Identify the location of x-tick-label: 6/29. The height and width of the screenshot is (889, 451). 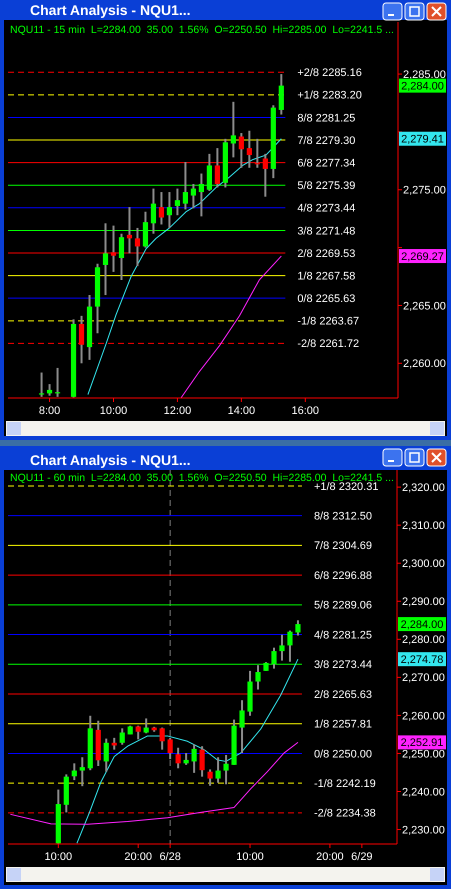
(362, 857).